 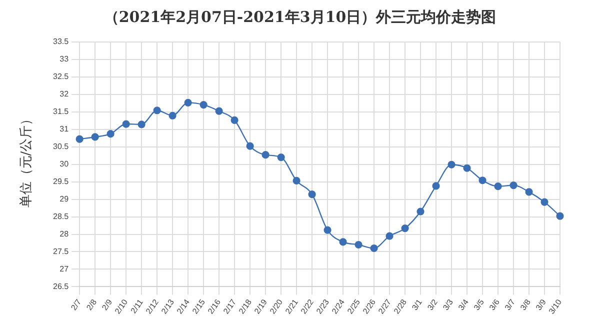 I want to click on x-tick-label: 3/2, so click(x=433, y=304).